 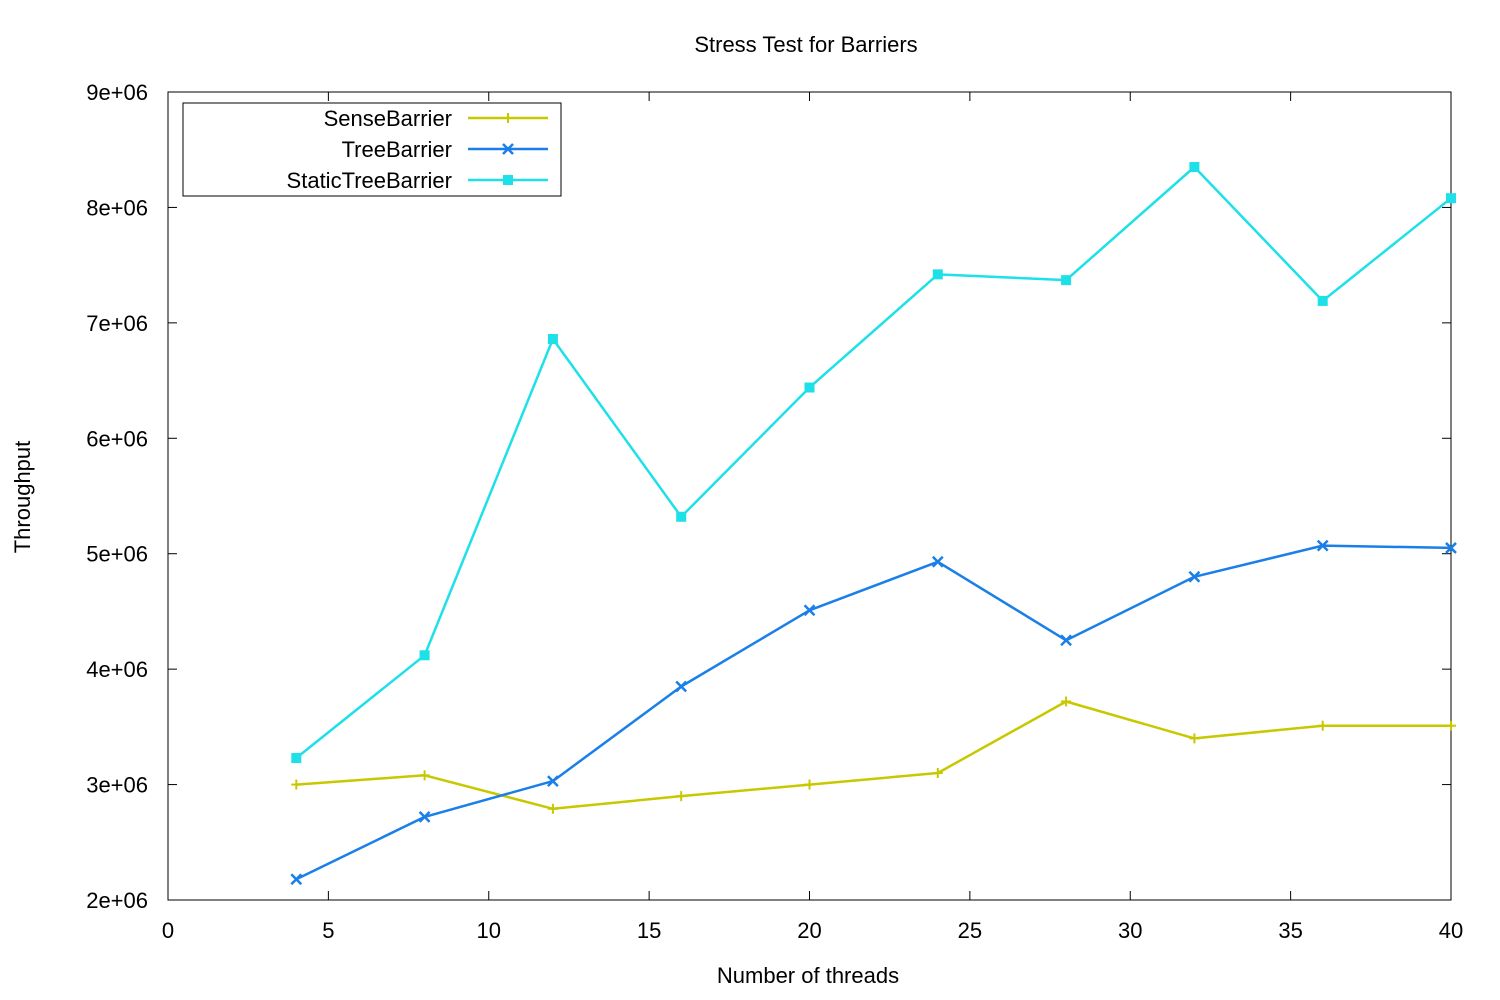 I want to click on x-tick-label: 30, so click(x=1130, y=930).